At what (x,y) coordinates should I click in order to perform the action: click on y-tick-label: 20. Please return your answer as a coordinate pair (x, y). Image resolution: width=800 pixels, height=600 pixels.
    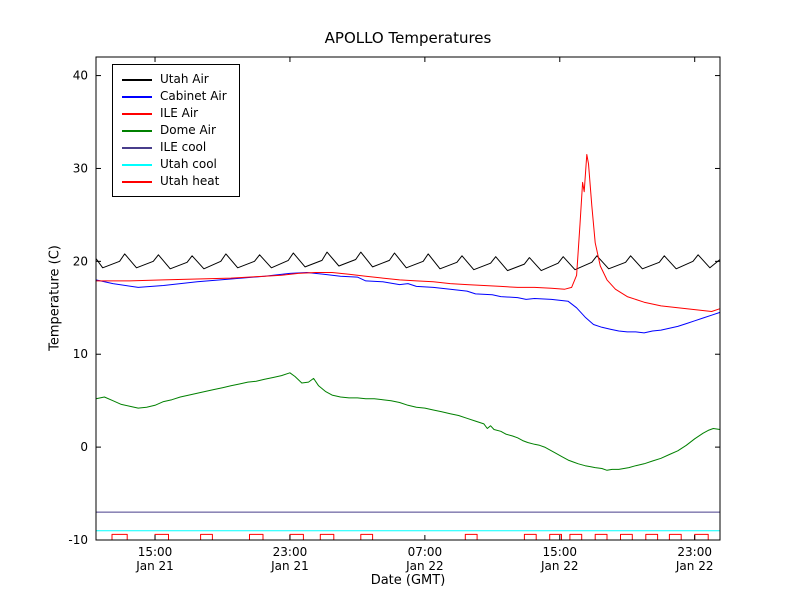
    Looking at the image, I should click on (80, 261).